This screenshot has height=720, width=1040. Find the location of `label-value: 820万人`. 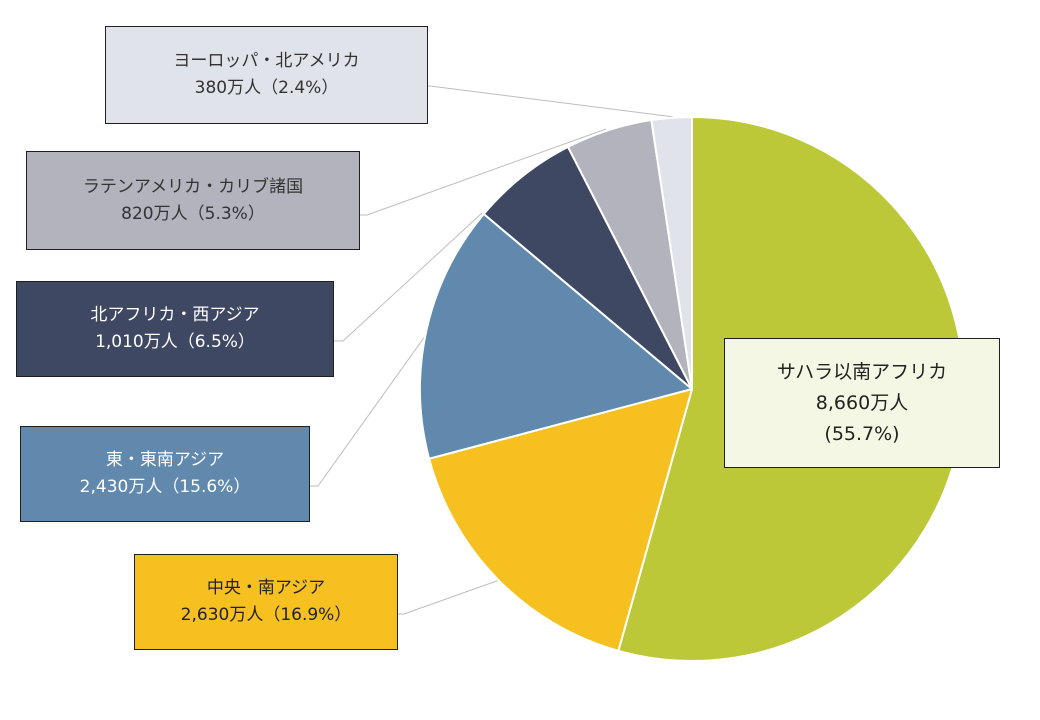

label-value: 820万人 is located at coordinates (154, 213).